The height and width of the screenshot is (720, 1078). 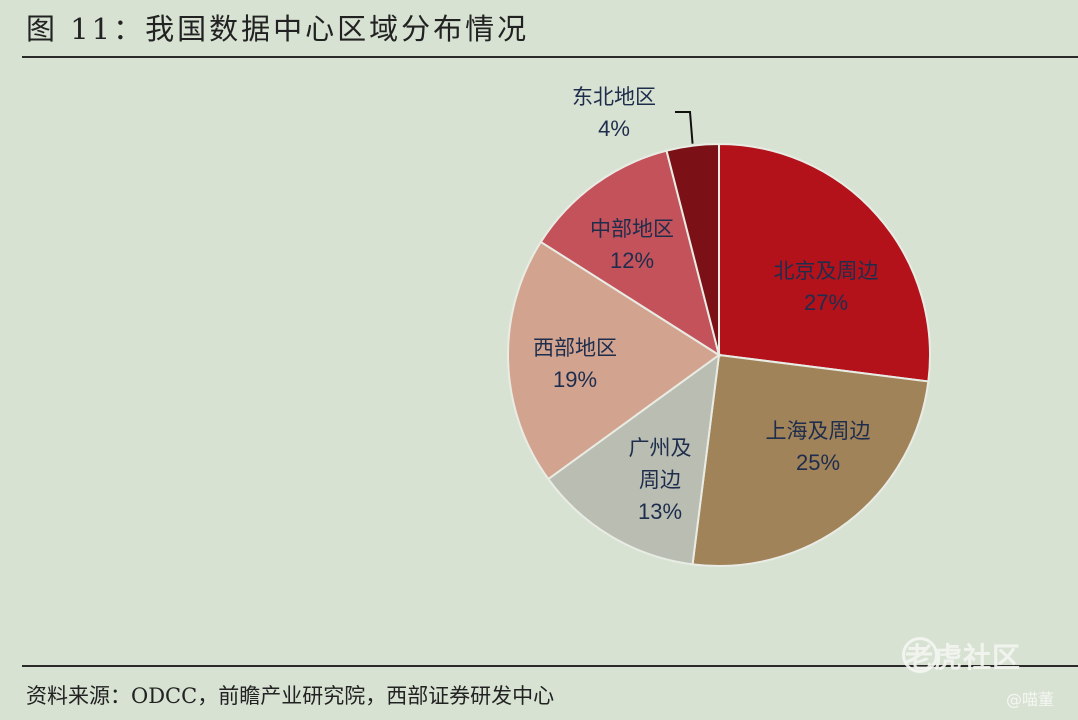 I want to click on watermark-logo-icon, so click(x=920, y=655).